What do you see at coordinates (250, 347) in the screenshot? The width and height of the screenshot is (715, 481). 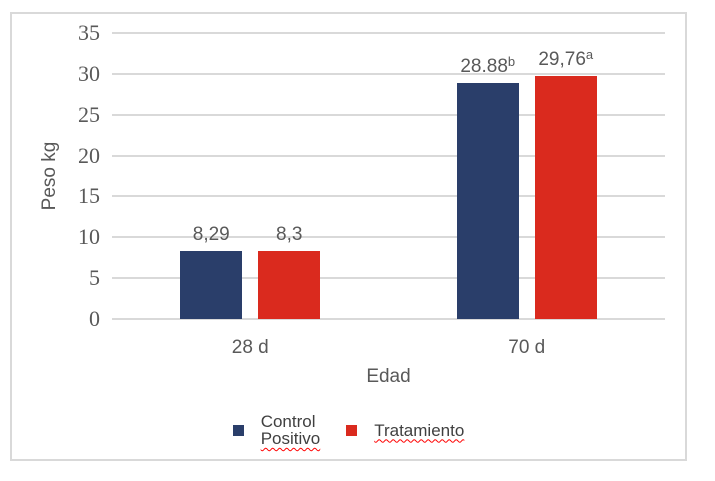 I see `x-category-label-28-d: 28 d` at bounding box center [250, 347].